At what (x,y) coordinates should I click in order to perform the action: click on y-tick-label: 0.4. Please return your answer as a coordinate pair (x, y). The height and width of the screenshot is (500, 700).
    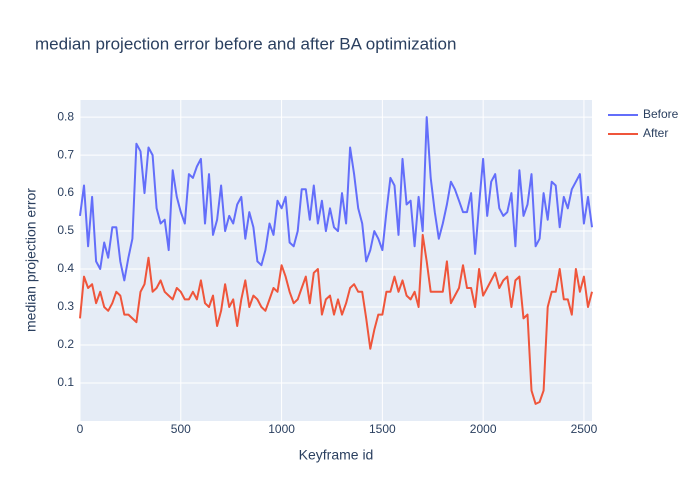
    Looking at the image, I should click on (65, 268).